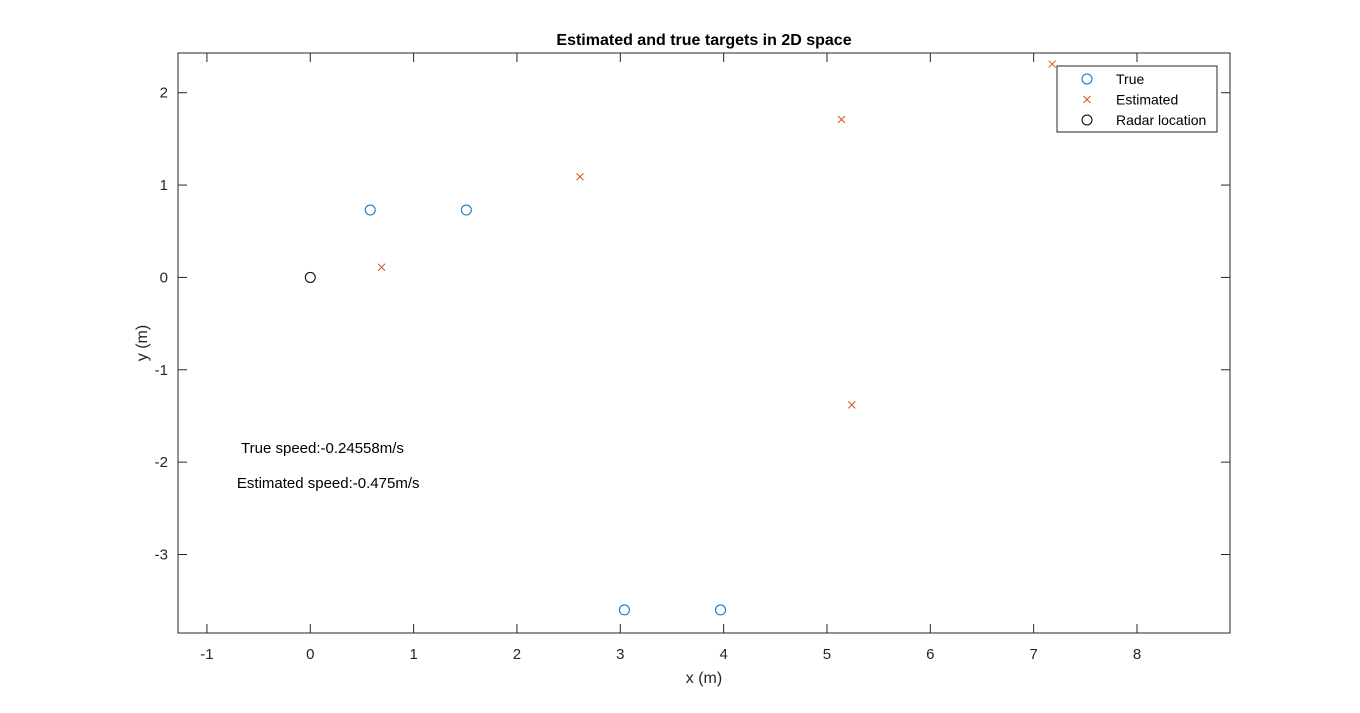 This screenshot has width=1360, height=713. What do you see at coordinates (164, 277) in the screenshot?
I see `y-tick-label: 0` at bounding box center [164, 277].